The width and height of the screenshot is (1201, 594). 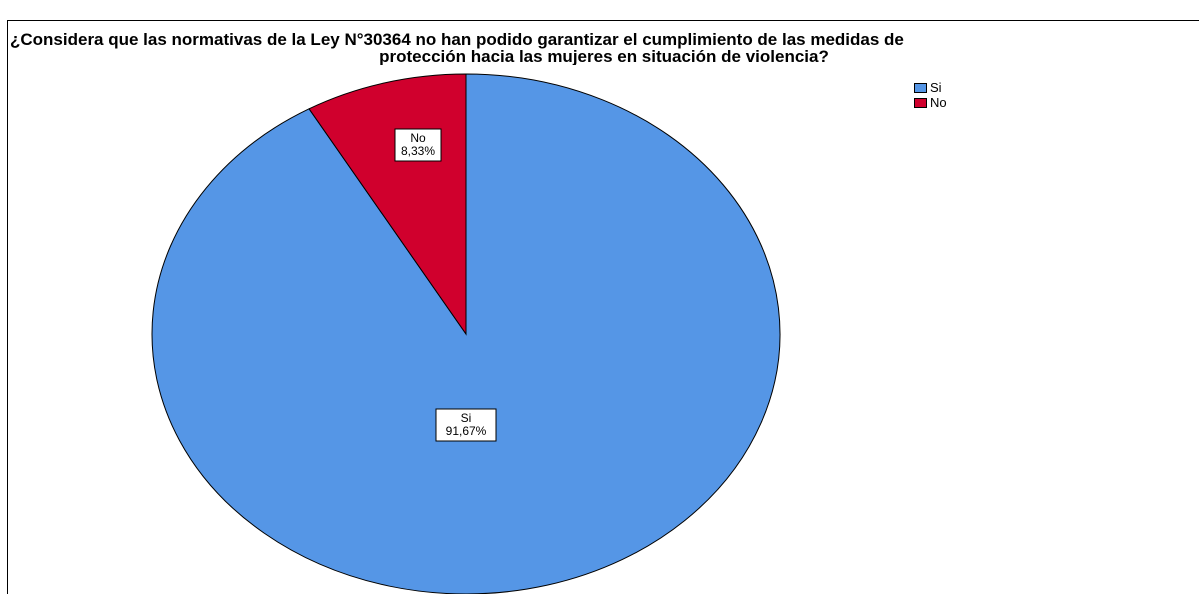 I want to click on legend-swatch-si, so click(x=920, y=87).